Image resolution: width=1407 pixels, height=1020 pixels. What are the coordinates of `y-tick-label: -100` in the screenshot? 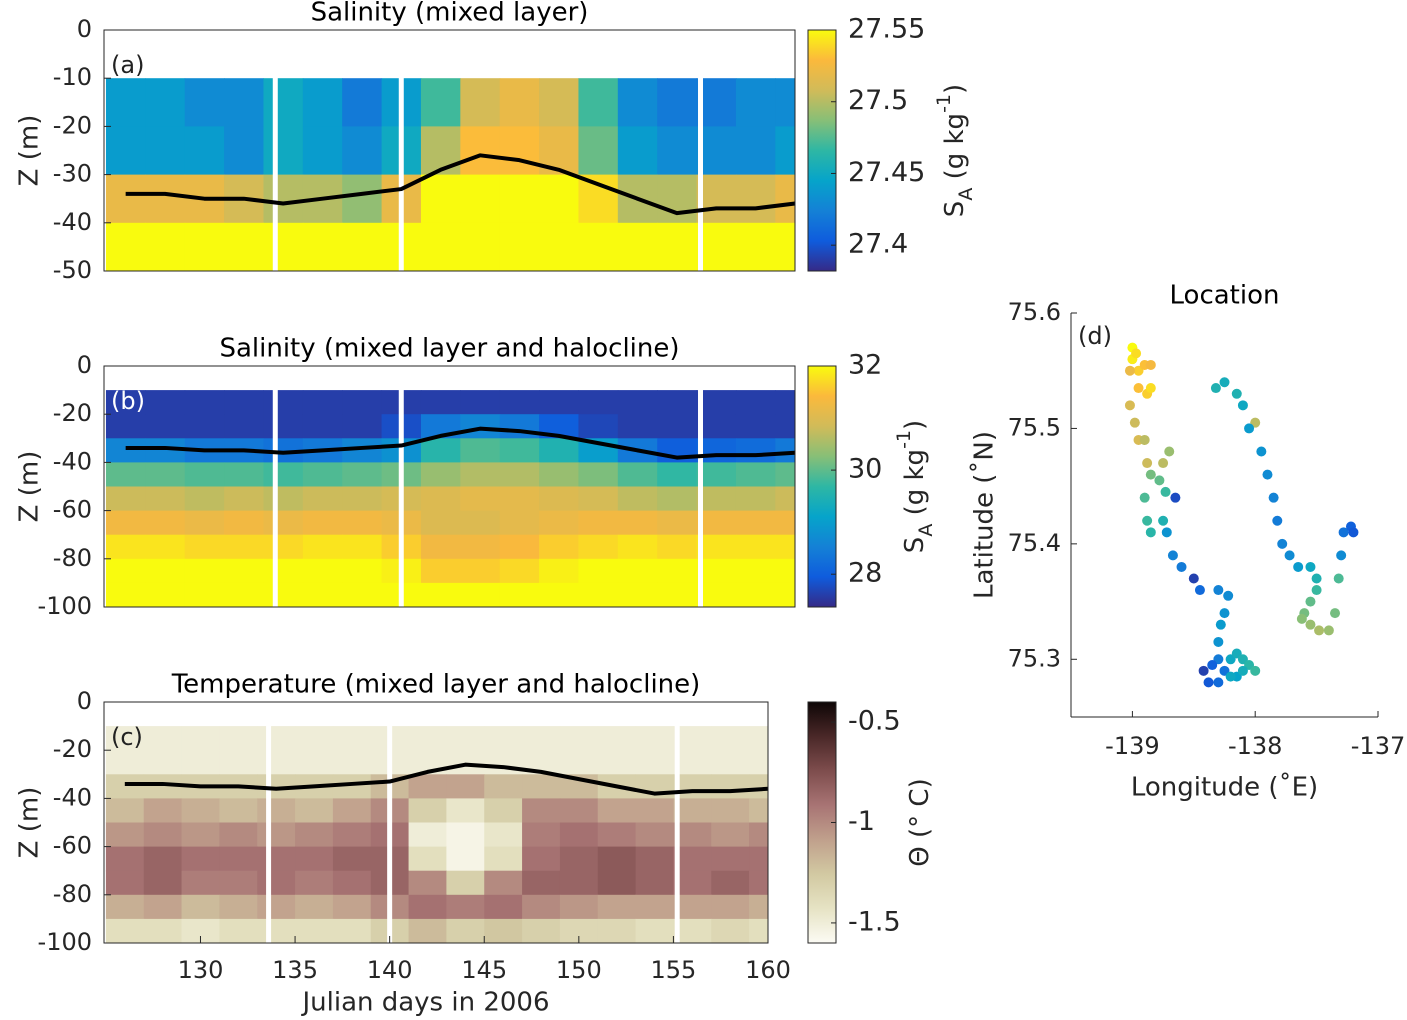 It's located at (65, 942).